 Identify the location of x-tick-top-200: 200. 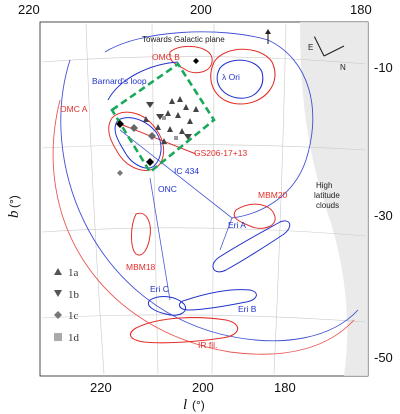
(201, 9).